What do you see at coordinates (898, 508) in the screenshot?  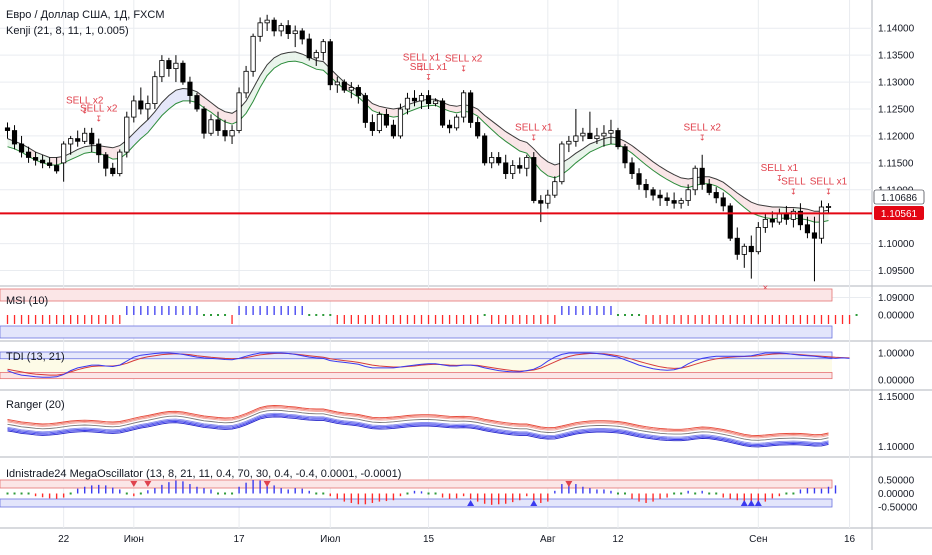 I see `mega-tick-label: -0.50000` at bounding box center [898, 508].